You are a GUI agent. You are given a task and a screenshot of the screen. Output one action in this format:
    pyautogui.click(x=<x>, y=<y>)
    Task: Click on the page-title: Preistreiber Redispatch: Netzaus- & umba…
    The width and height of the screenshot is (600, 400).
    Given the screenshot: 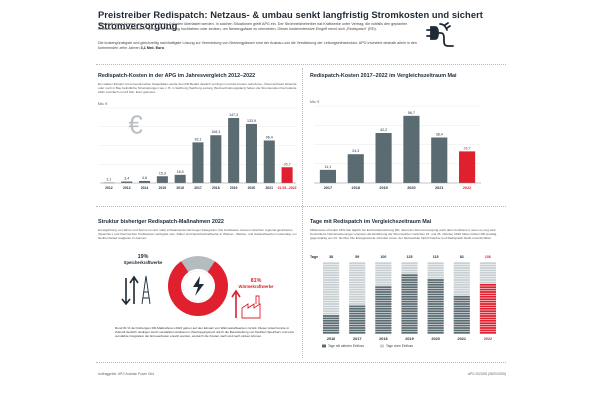 What is the action you would take?
    pyautogui.click(x=290, y=20)
    